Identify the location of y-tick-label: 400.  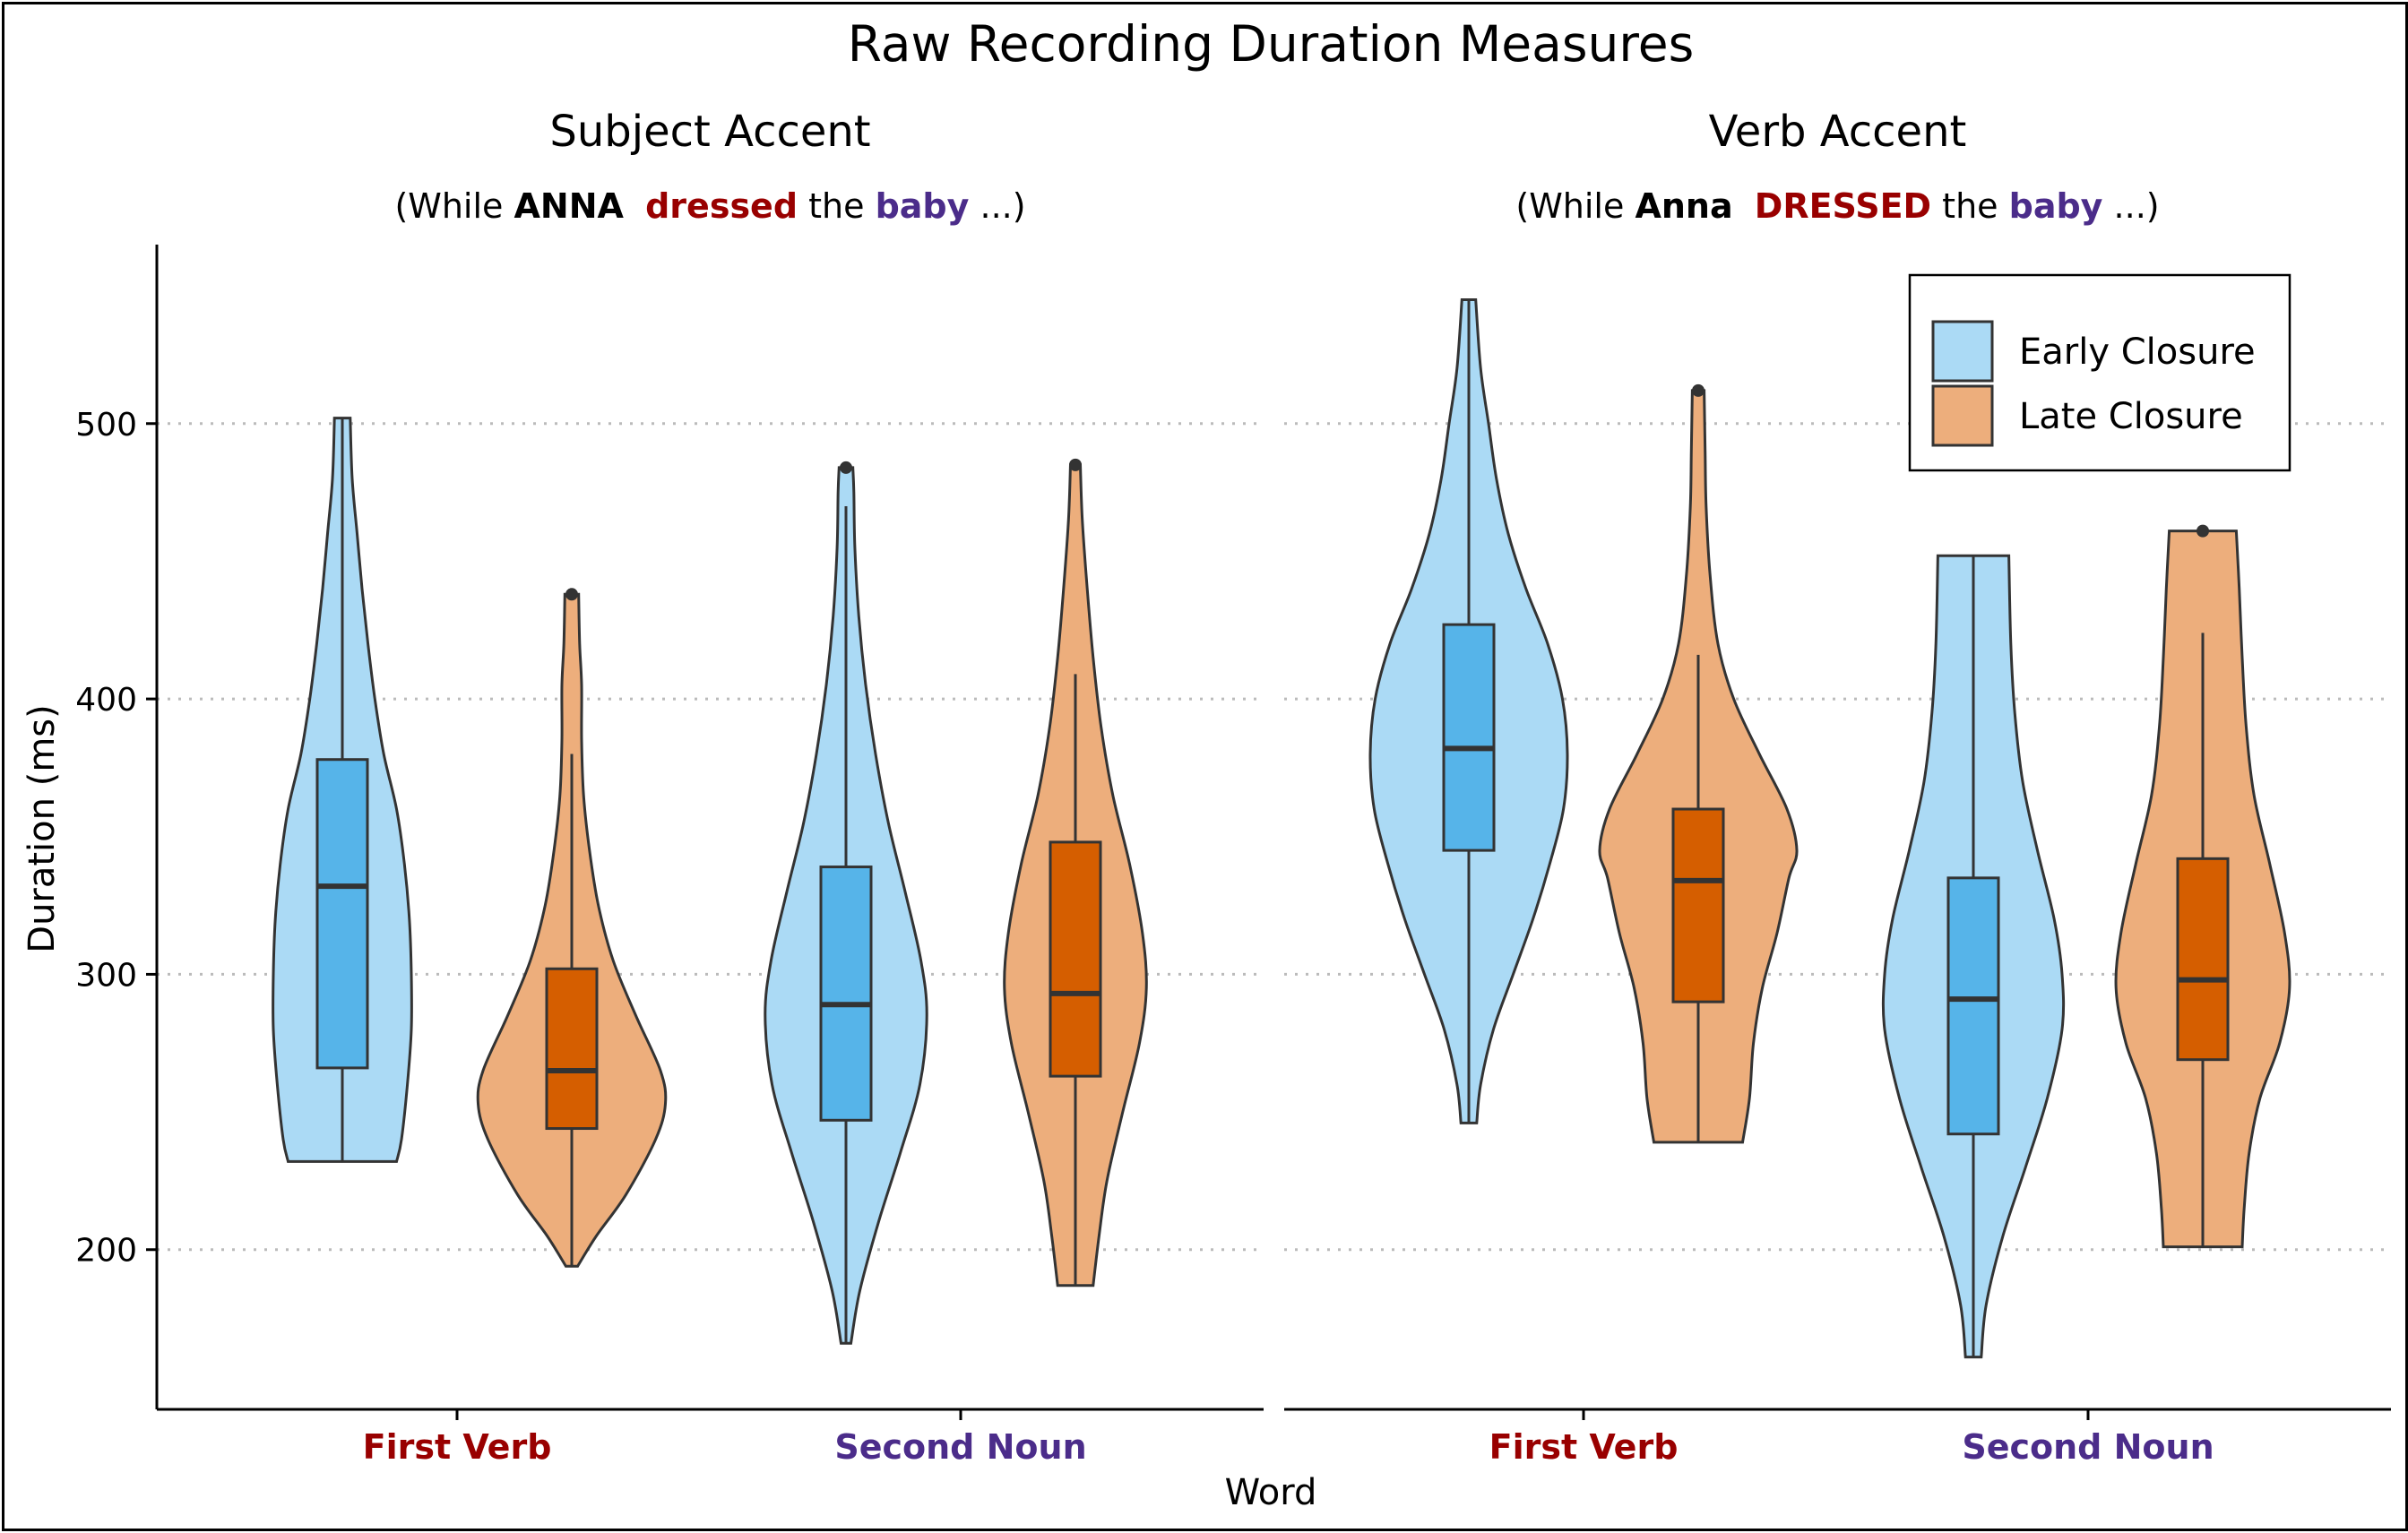
(106, 701).